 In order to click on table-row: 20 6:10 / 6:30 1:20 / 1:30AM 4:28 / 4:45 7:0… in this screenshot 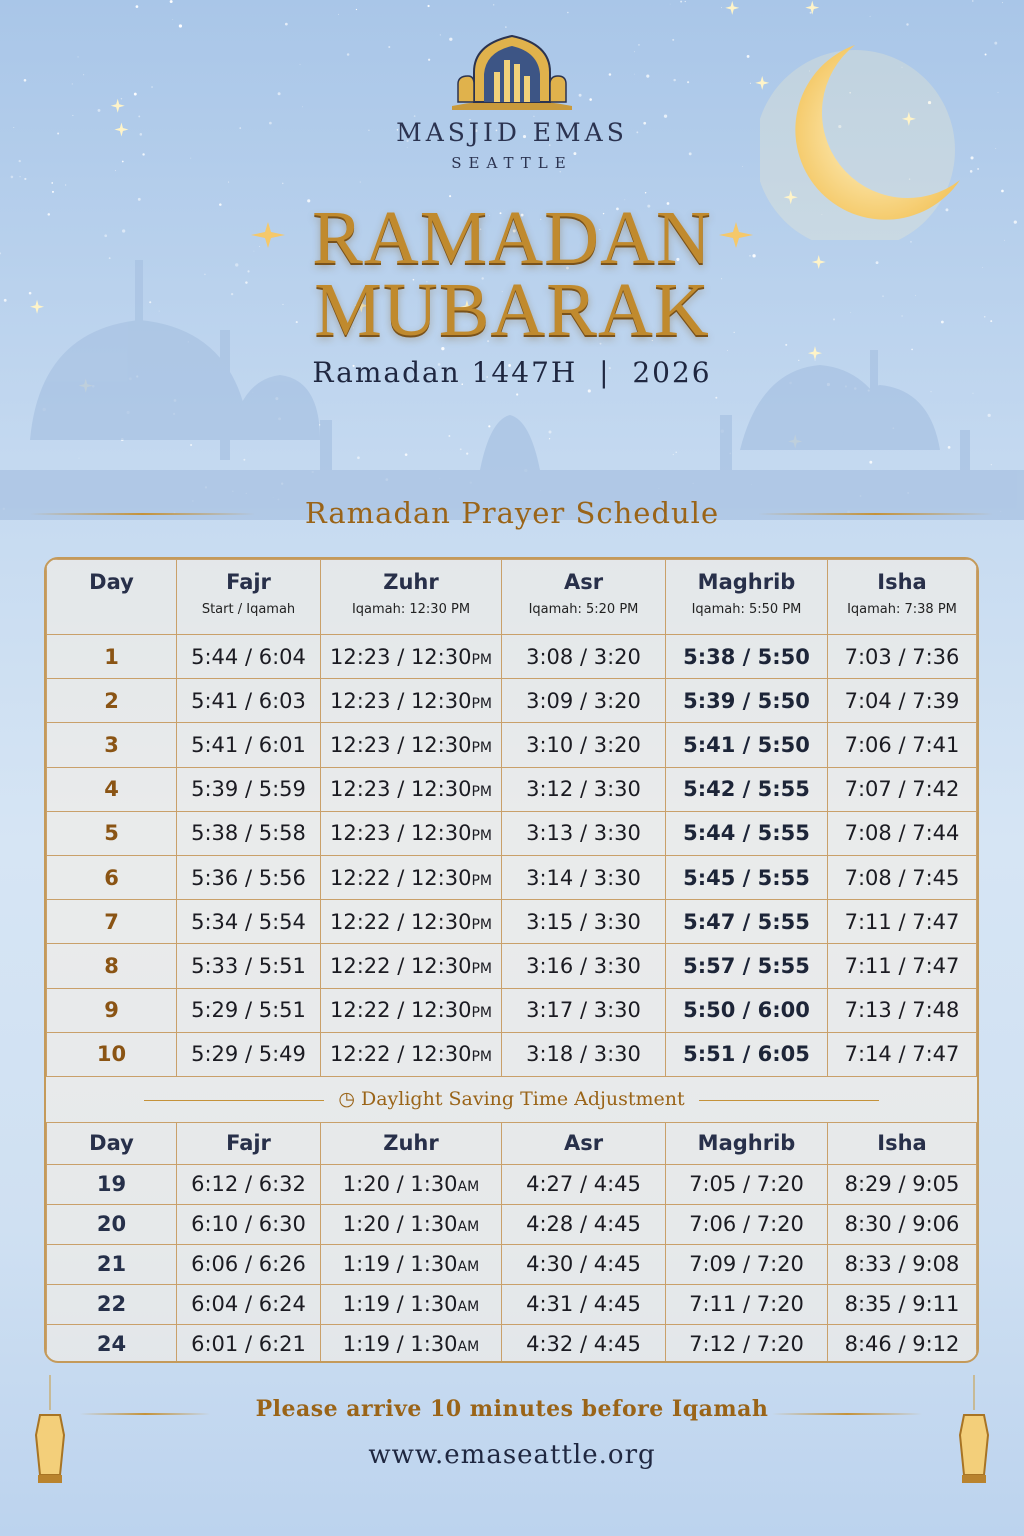, I will do `click(511, 1224)`.